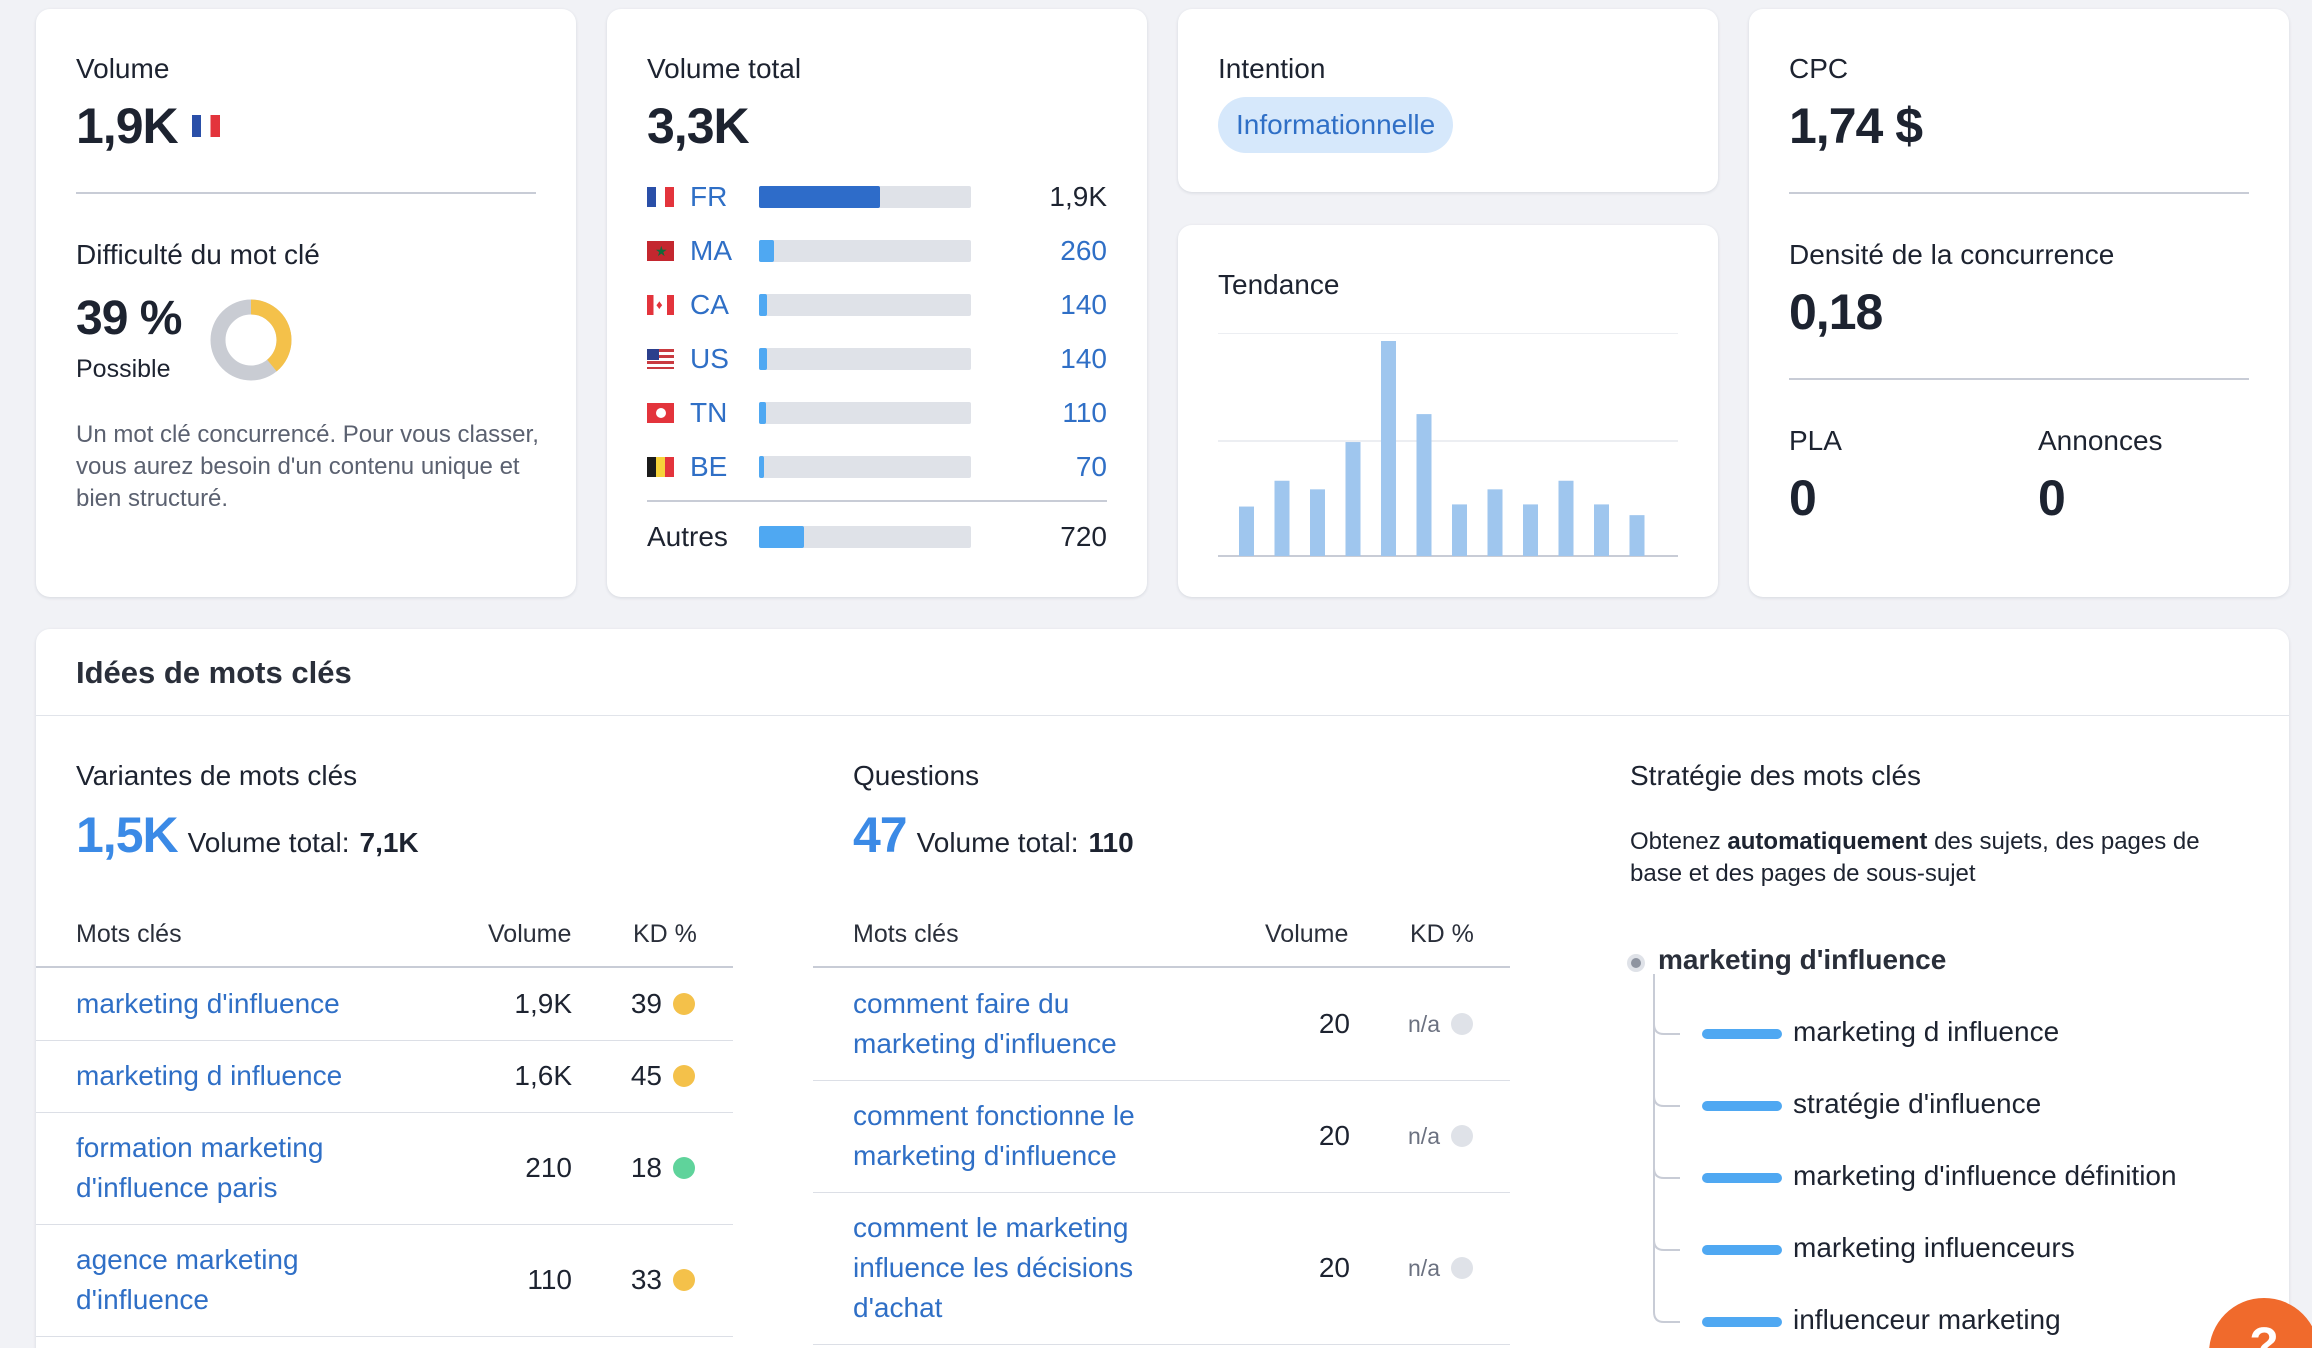  I want to click on variants-label: Variantes de mots clés, so click(217, 775).